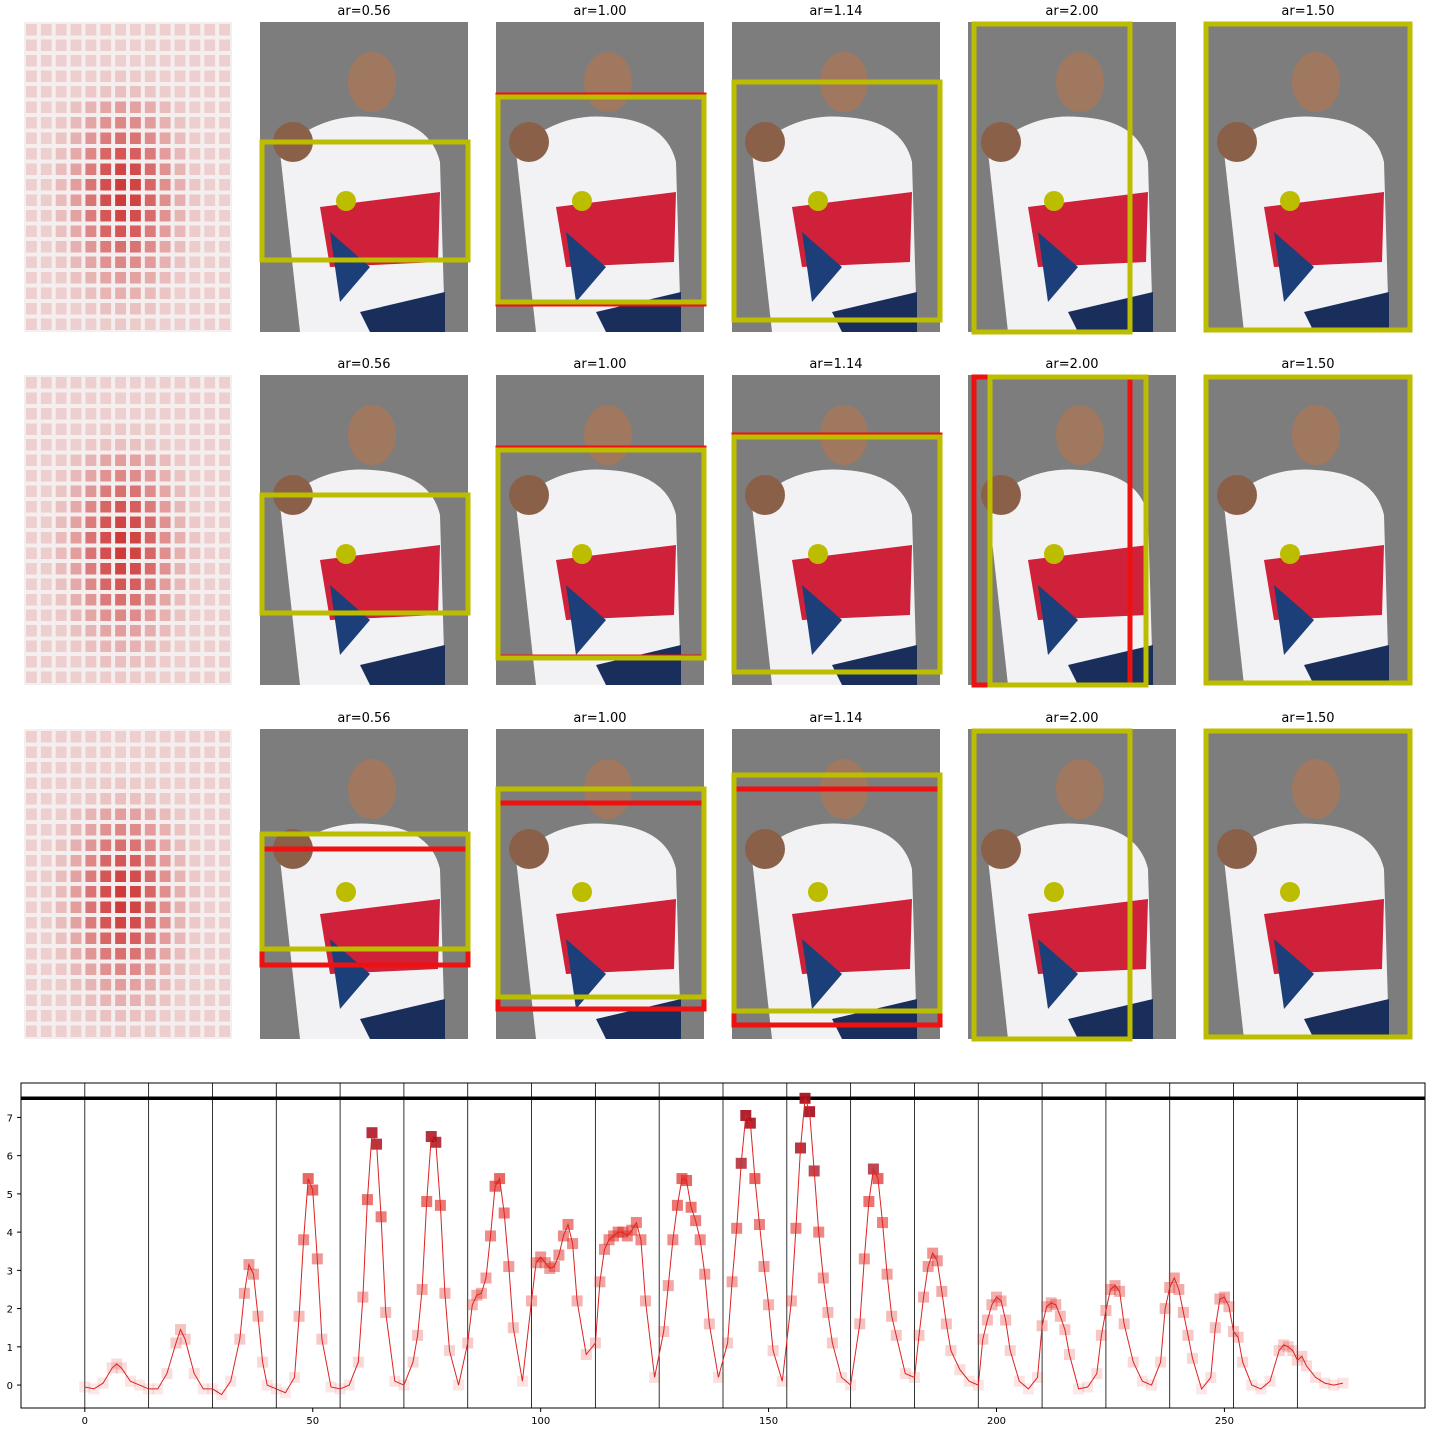 Image resolution: width=1432 pixels, height=1436 pixels. Describe the element at coordinates (1072, 364) in the screenshot. I see `panel-title: ar=2.00` at that location.